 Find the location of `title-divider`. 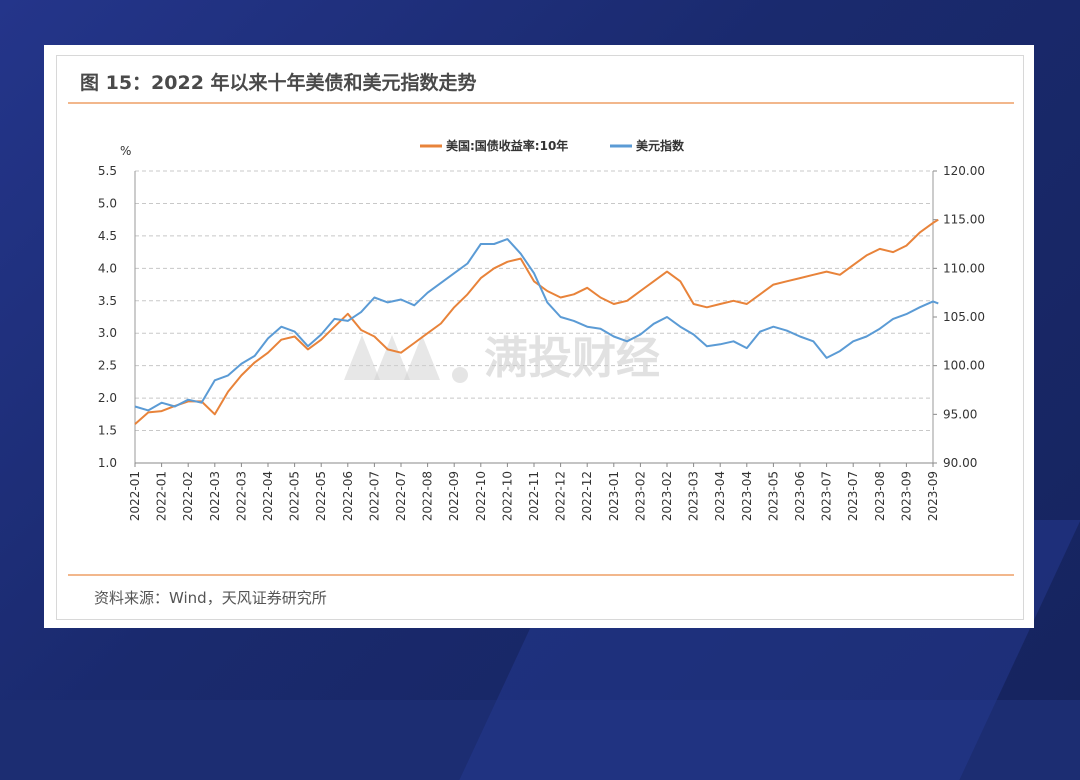

title-divider is located at coordinates (541, 103).